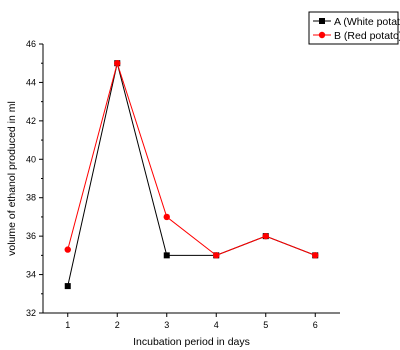 Image resolution: width=400 pixels, height=350 pixels. I want to click on y-tick-label: 44, so click(31, 82).